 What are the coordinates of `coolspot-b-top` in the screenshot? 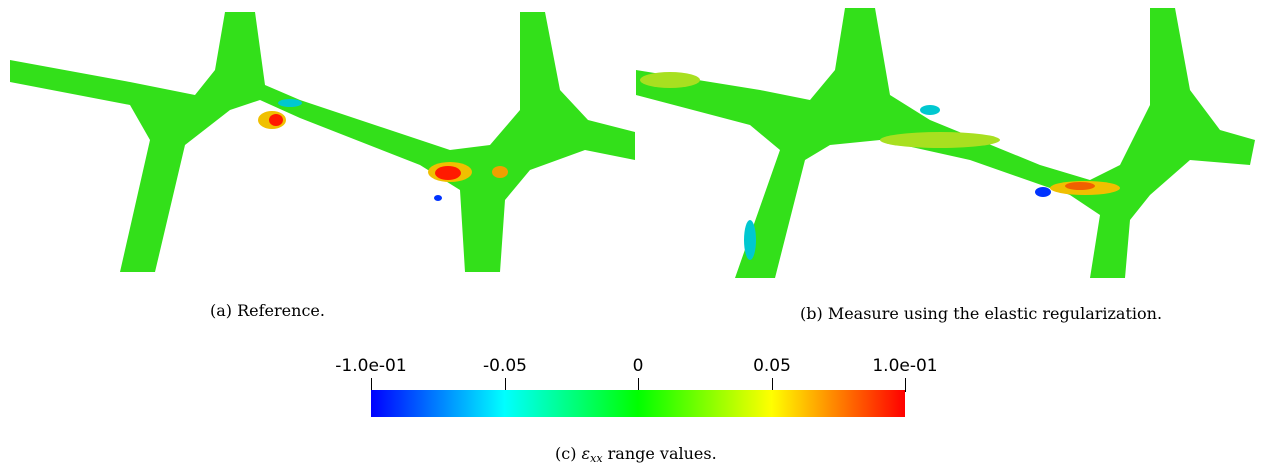 It's located at (930, 110).